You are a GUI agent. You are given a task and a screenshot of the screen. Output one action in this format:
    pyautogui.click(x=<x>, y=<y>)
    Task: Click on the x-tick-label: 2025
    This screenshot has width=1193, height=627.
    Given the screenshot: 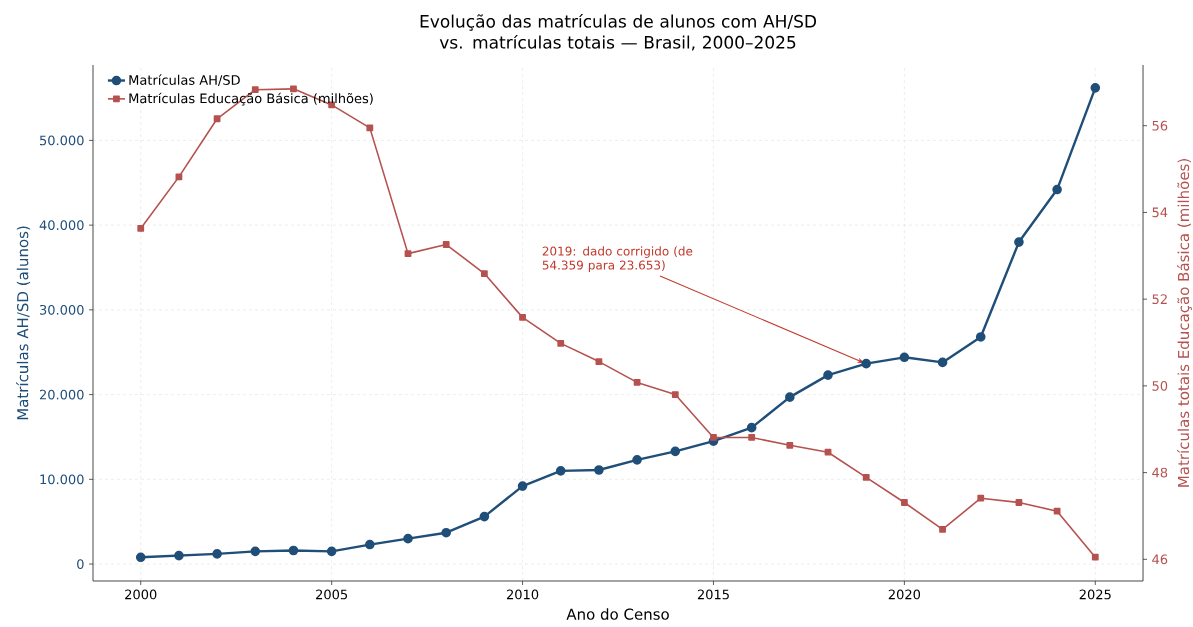 What is the action you would take?
    pyautogui.click(x=1095, y=594)
    